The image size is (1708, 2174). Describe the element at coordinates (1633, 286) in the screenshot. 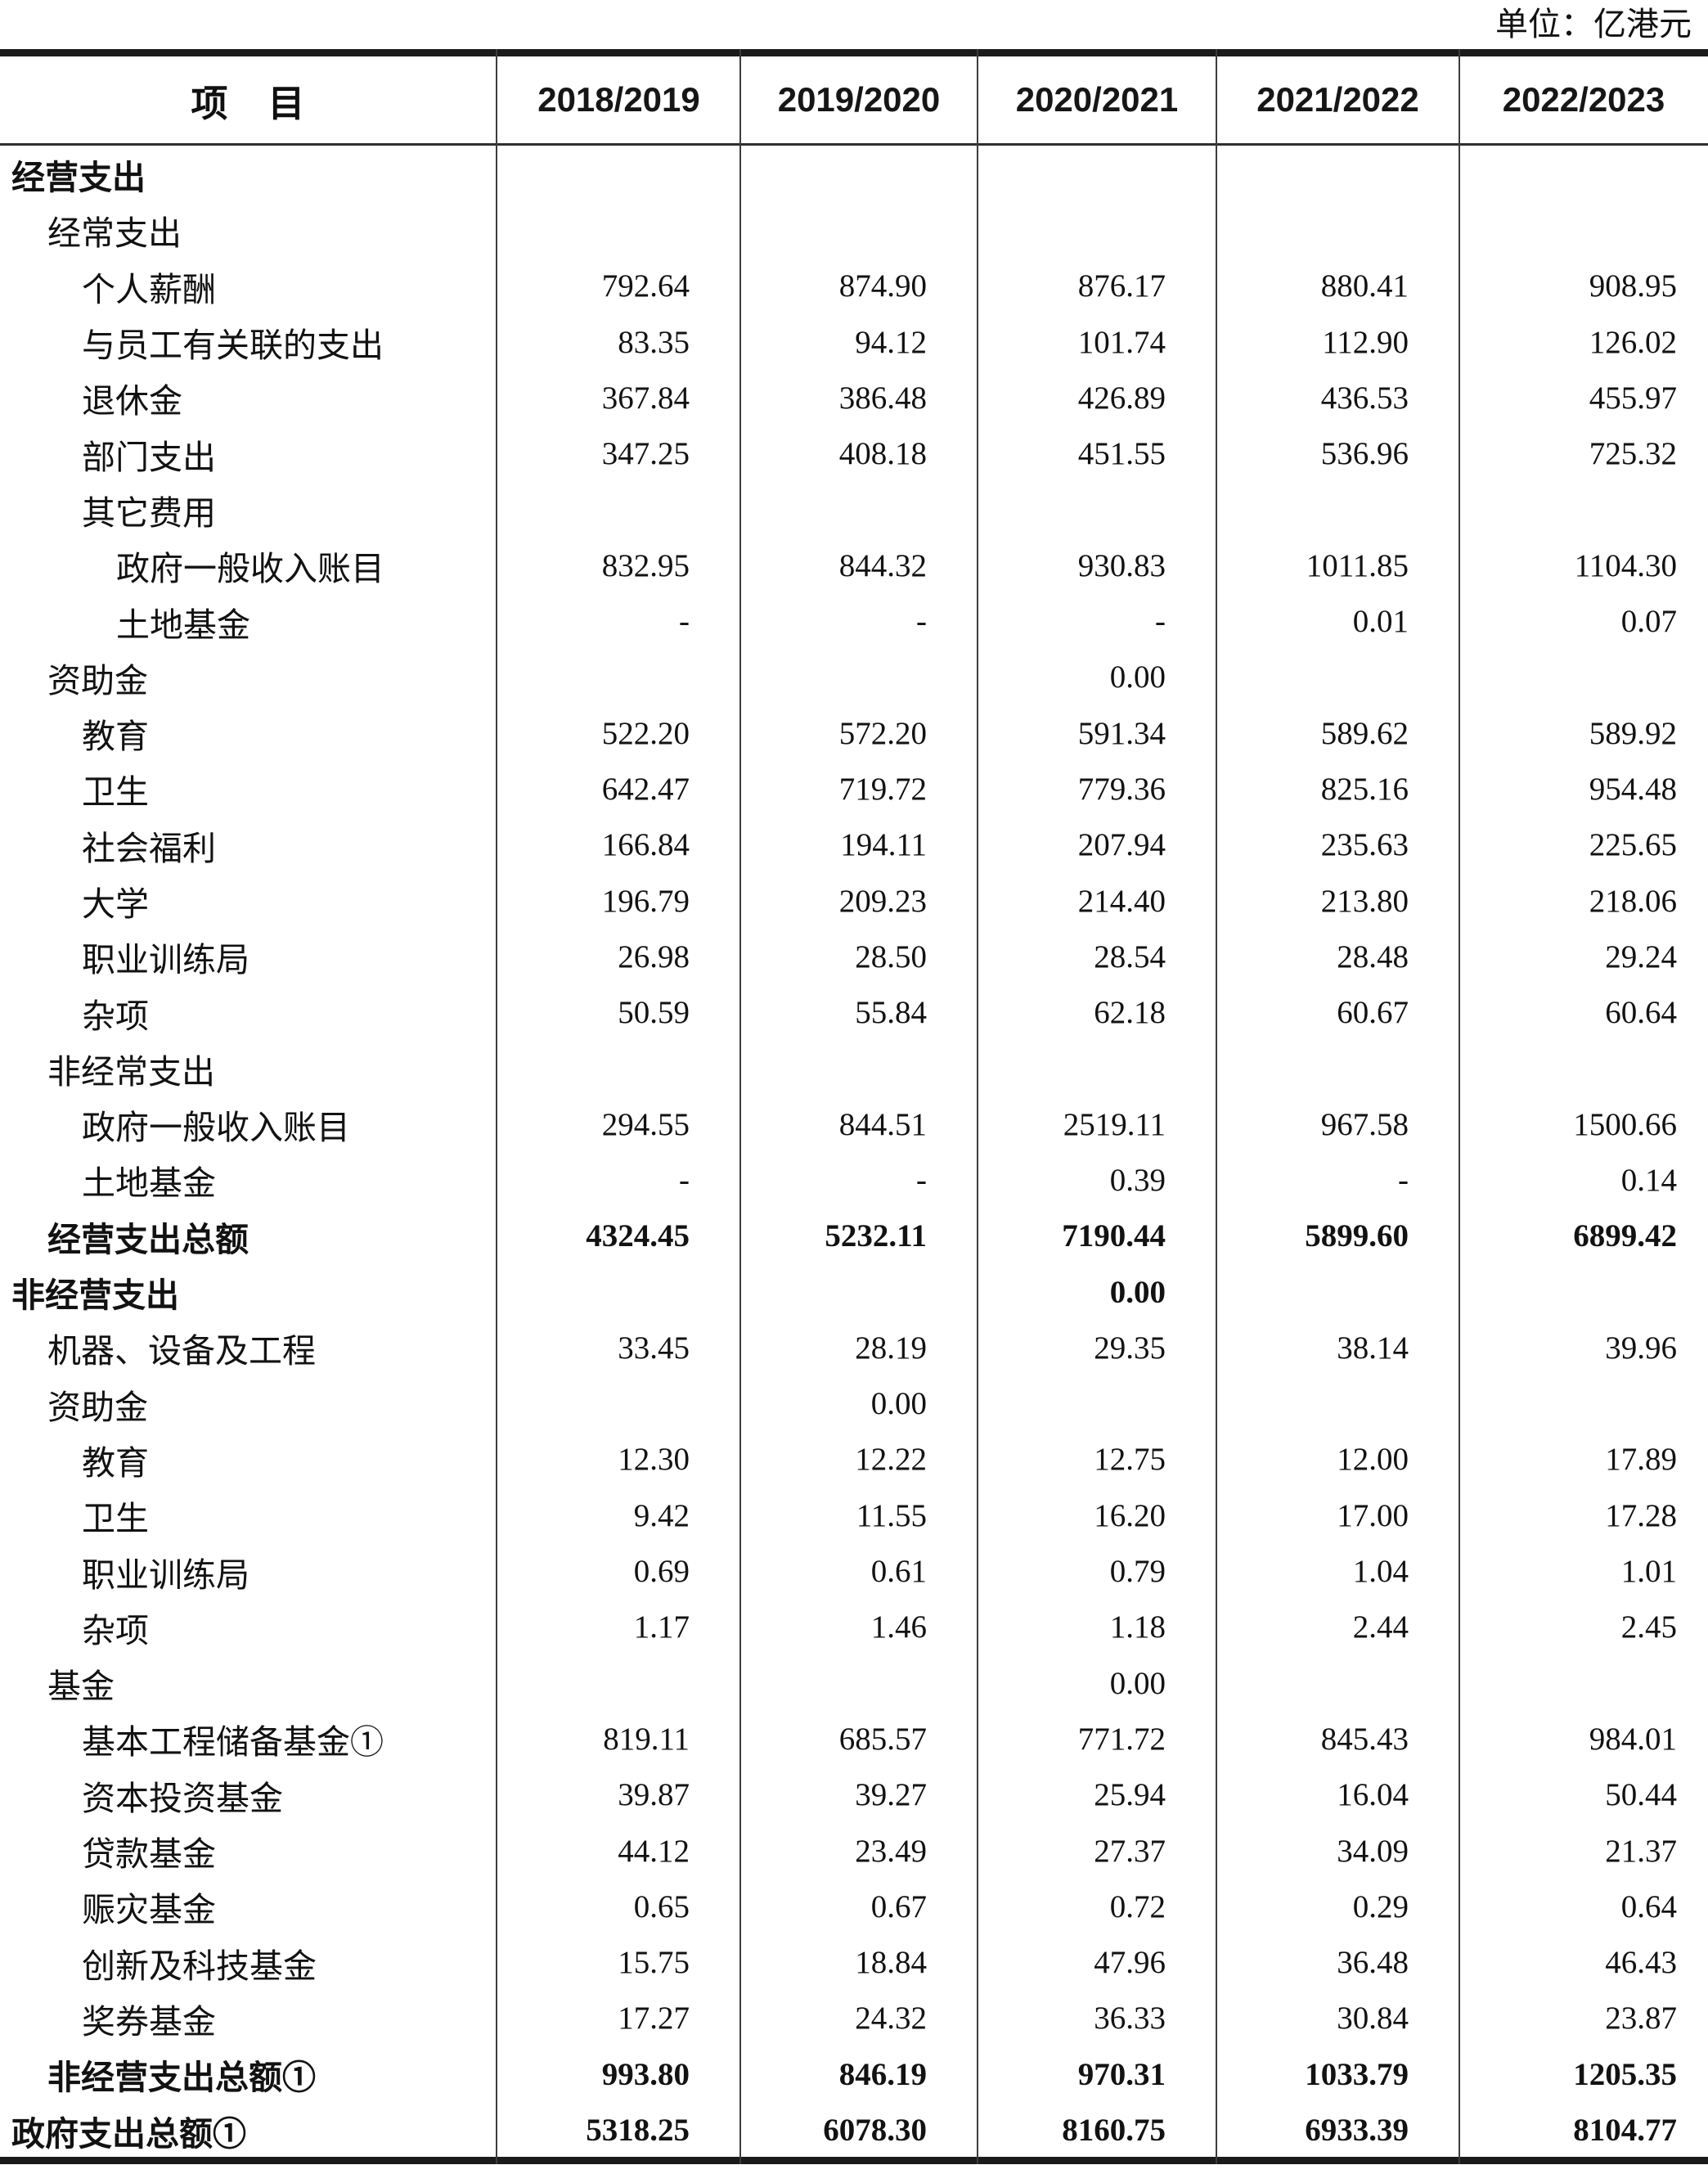

I see `cell-value: 908.95` at that location.